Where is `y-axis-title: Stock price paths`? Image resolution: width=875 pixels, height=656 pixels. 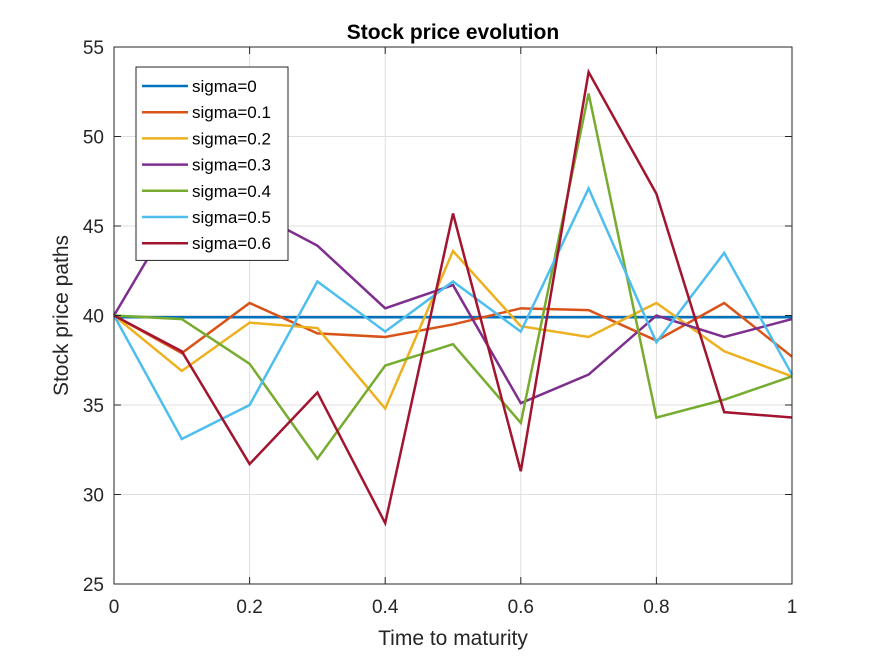
y-axis-title: Stock price paths is located at coordinates (61, 315).